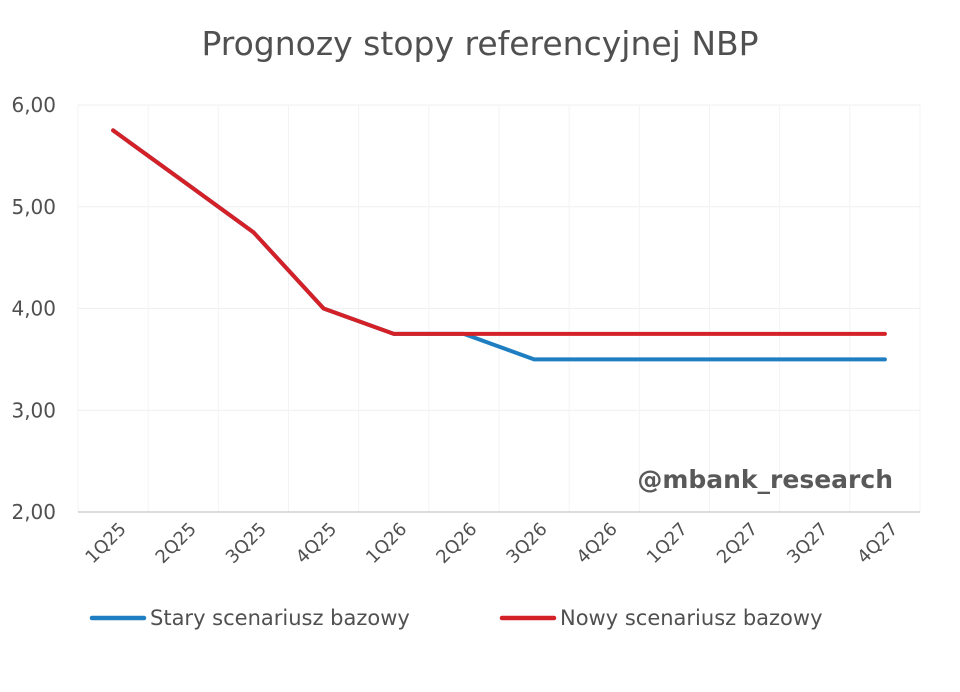 The image size is (960, 692). I want to click on y-axis-ticks: 2,00 3,00 4,00 5,00 6,00, so click(33, 308).